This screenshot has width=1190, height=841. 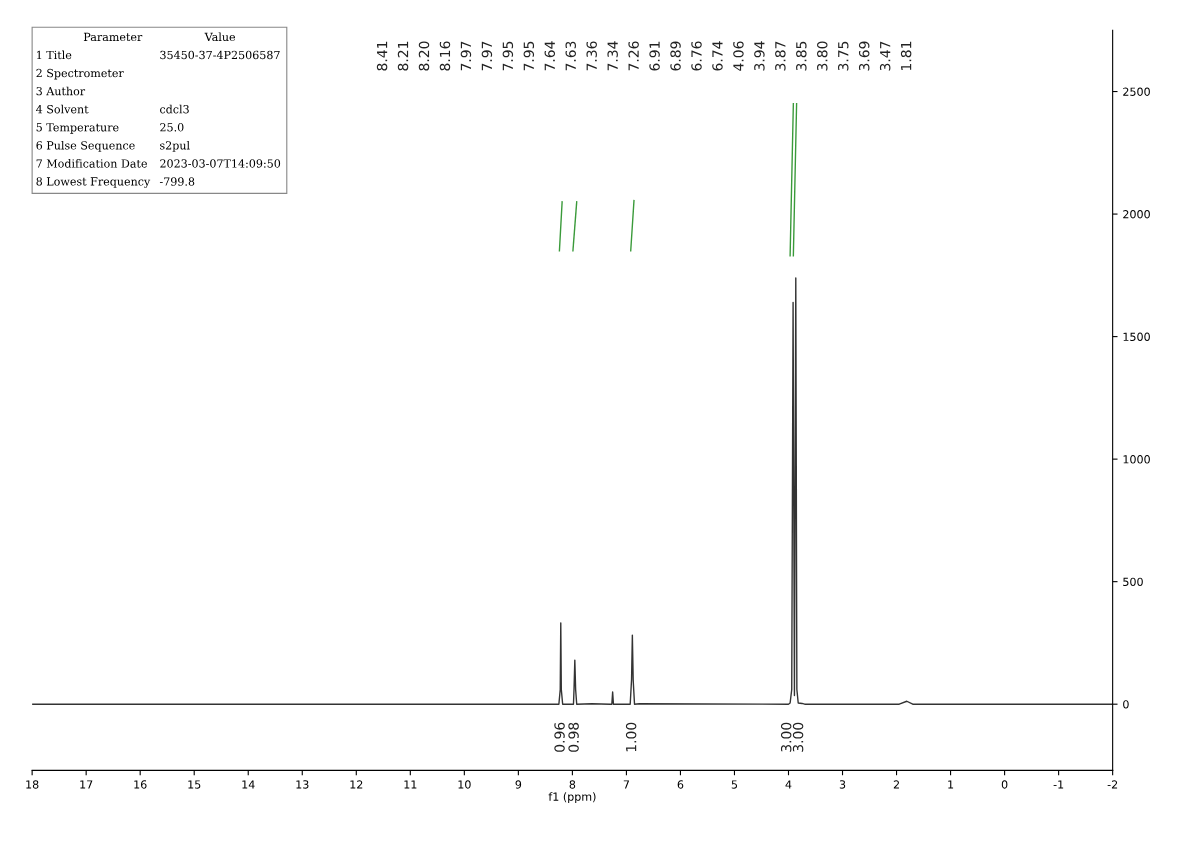 What do you see at coordinates (780, 56) in the screenshot?
I see `annotation: 3.87` at bounding box center [780, 56].